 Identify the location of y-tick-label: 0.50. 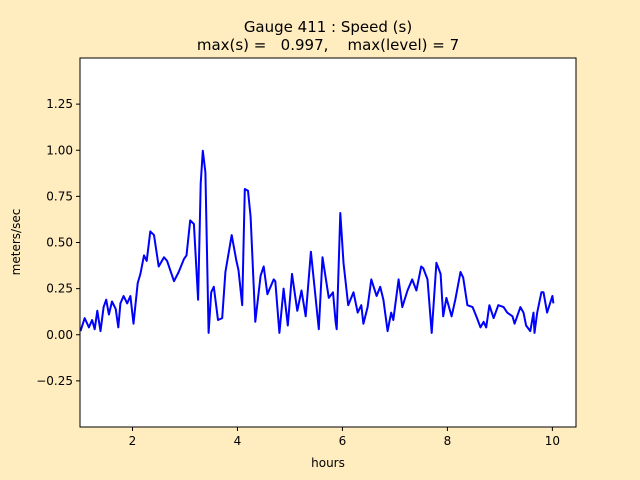
(59, 243).